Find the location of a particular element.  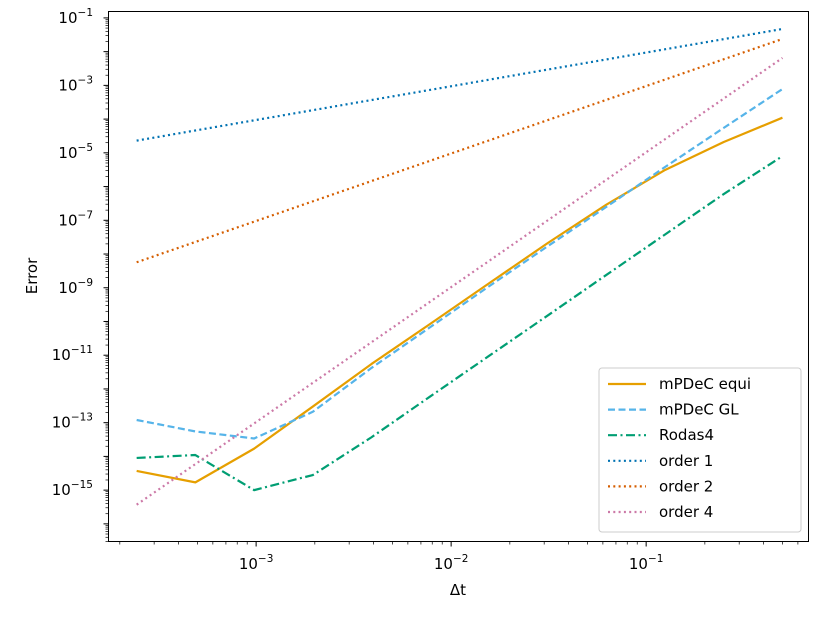

y-tick-label: 10⁻⁵ is located at coordinates (75, 152).